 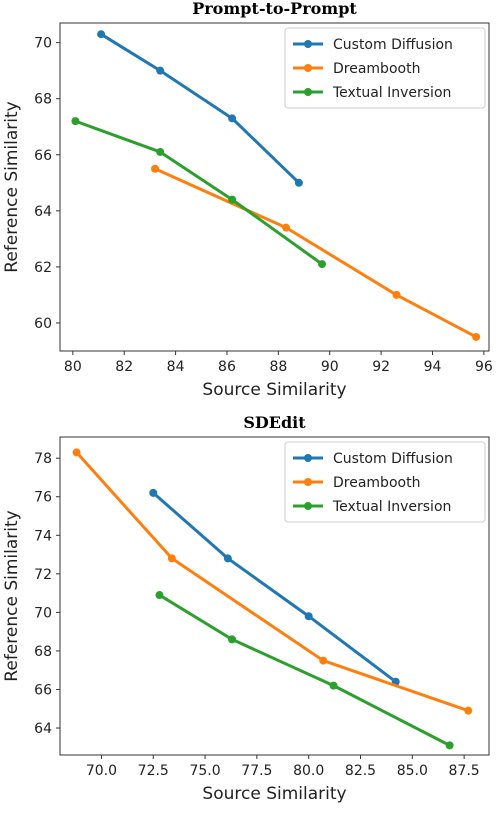 I want to click on x-tick-label: 85.0, so click(x=412, y=771).